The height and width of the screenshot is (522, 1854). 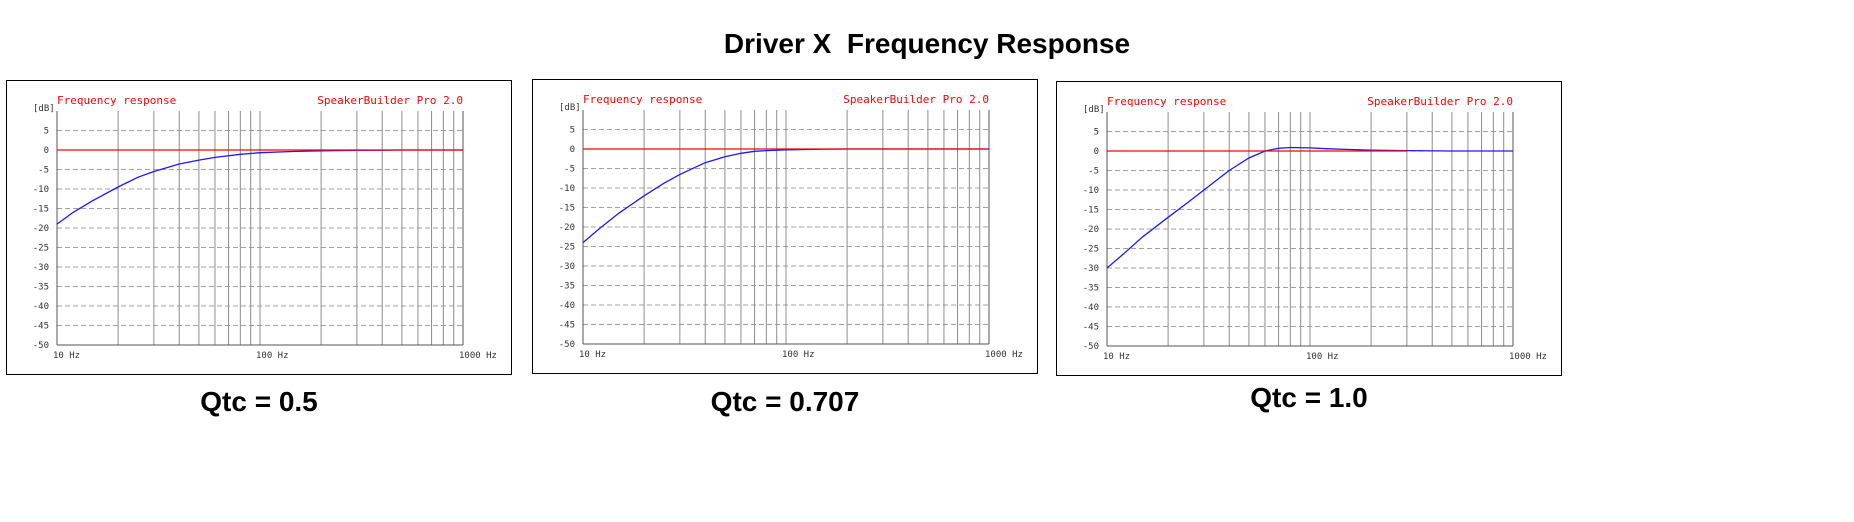 What do you see at coordinates (785, 401) in the screenshot?
I see `caption-qtc-0-707: Qtc = 0.707` at bounding box center [785, 401].